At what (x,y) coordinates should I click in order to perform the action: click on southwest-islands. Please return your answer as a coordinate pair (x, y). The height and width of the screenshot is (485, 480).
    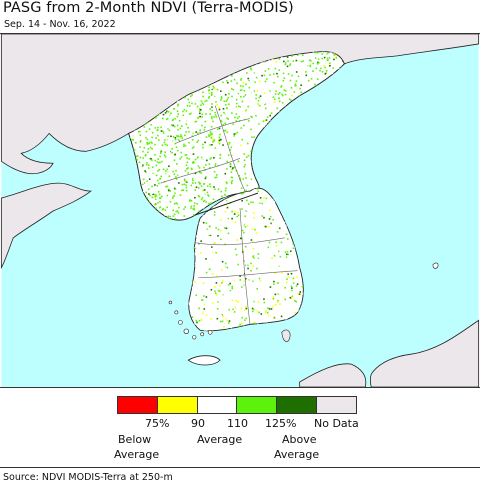
    Looking at the image, I should click on (190, 320).